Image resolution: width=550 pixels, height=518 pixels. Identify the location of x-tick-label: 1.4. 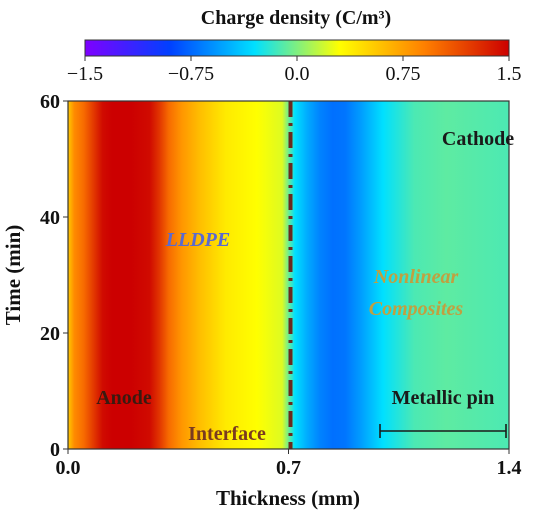
(509, 468).